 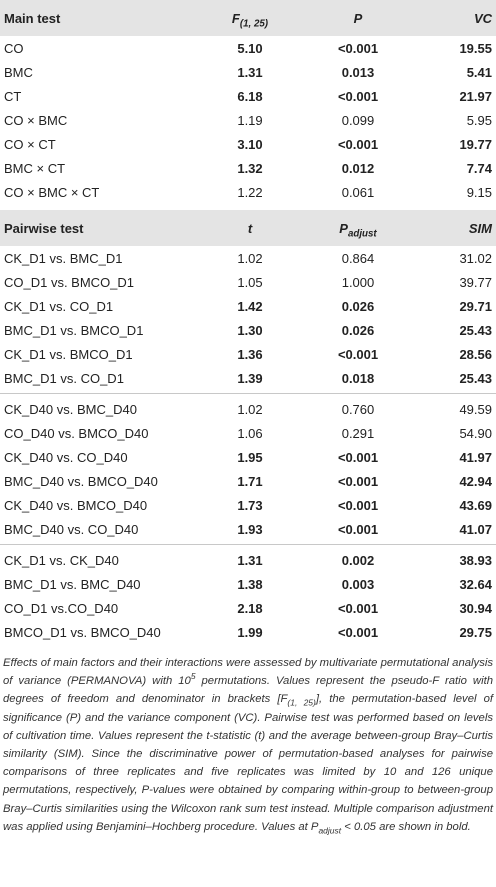 What do you see at coordinates (358, 560) in the screenshot?
I see `table-cell: 0.002` at bounding box center [358, 560].